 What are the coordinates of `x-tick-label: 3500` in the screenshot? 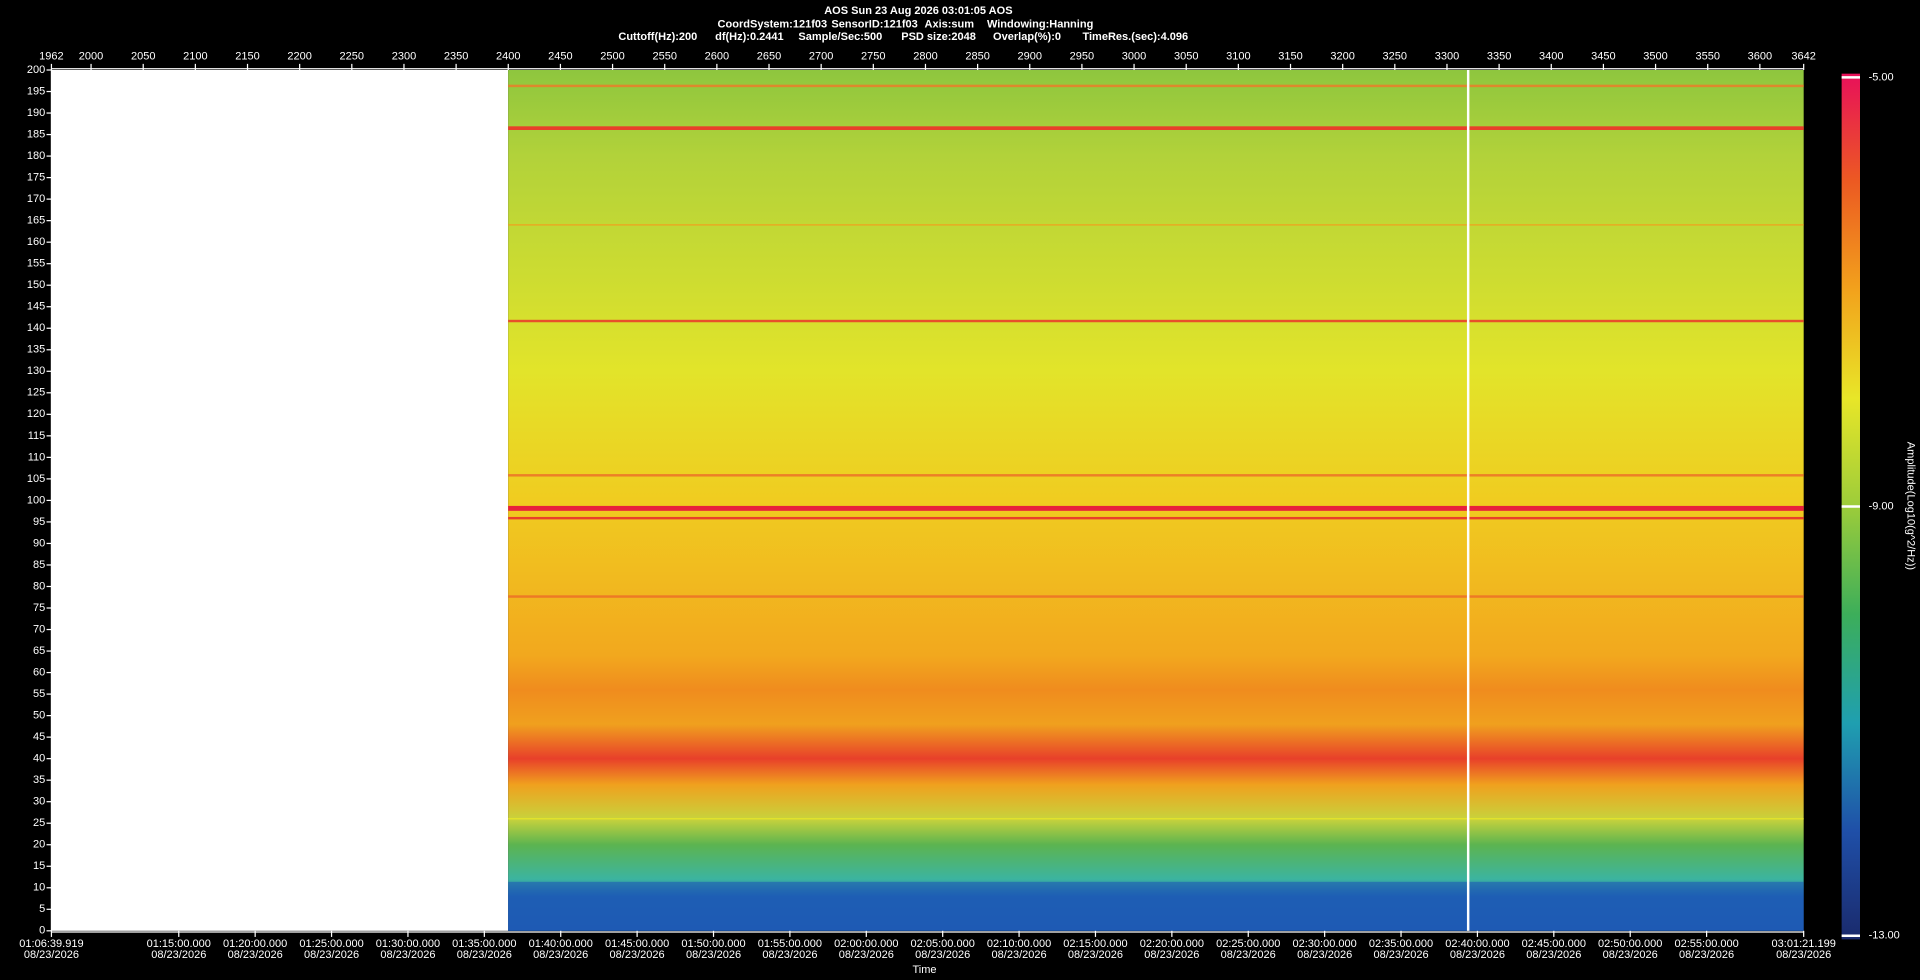 It's located at (1655, 56).